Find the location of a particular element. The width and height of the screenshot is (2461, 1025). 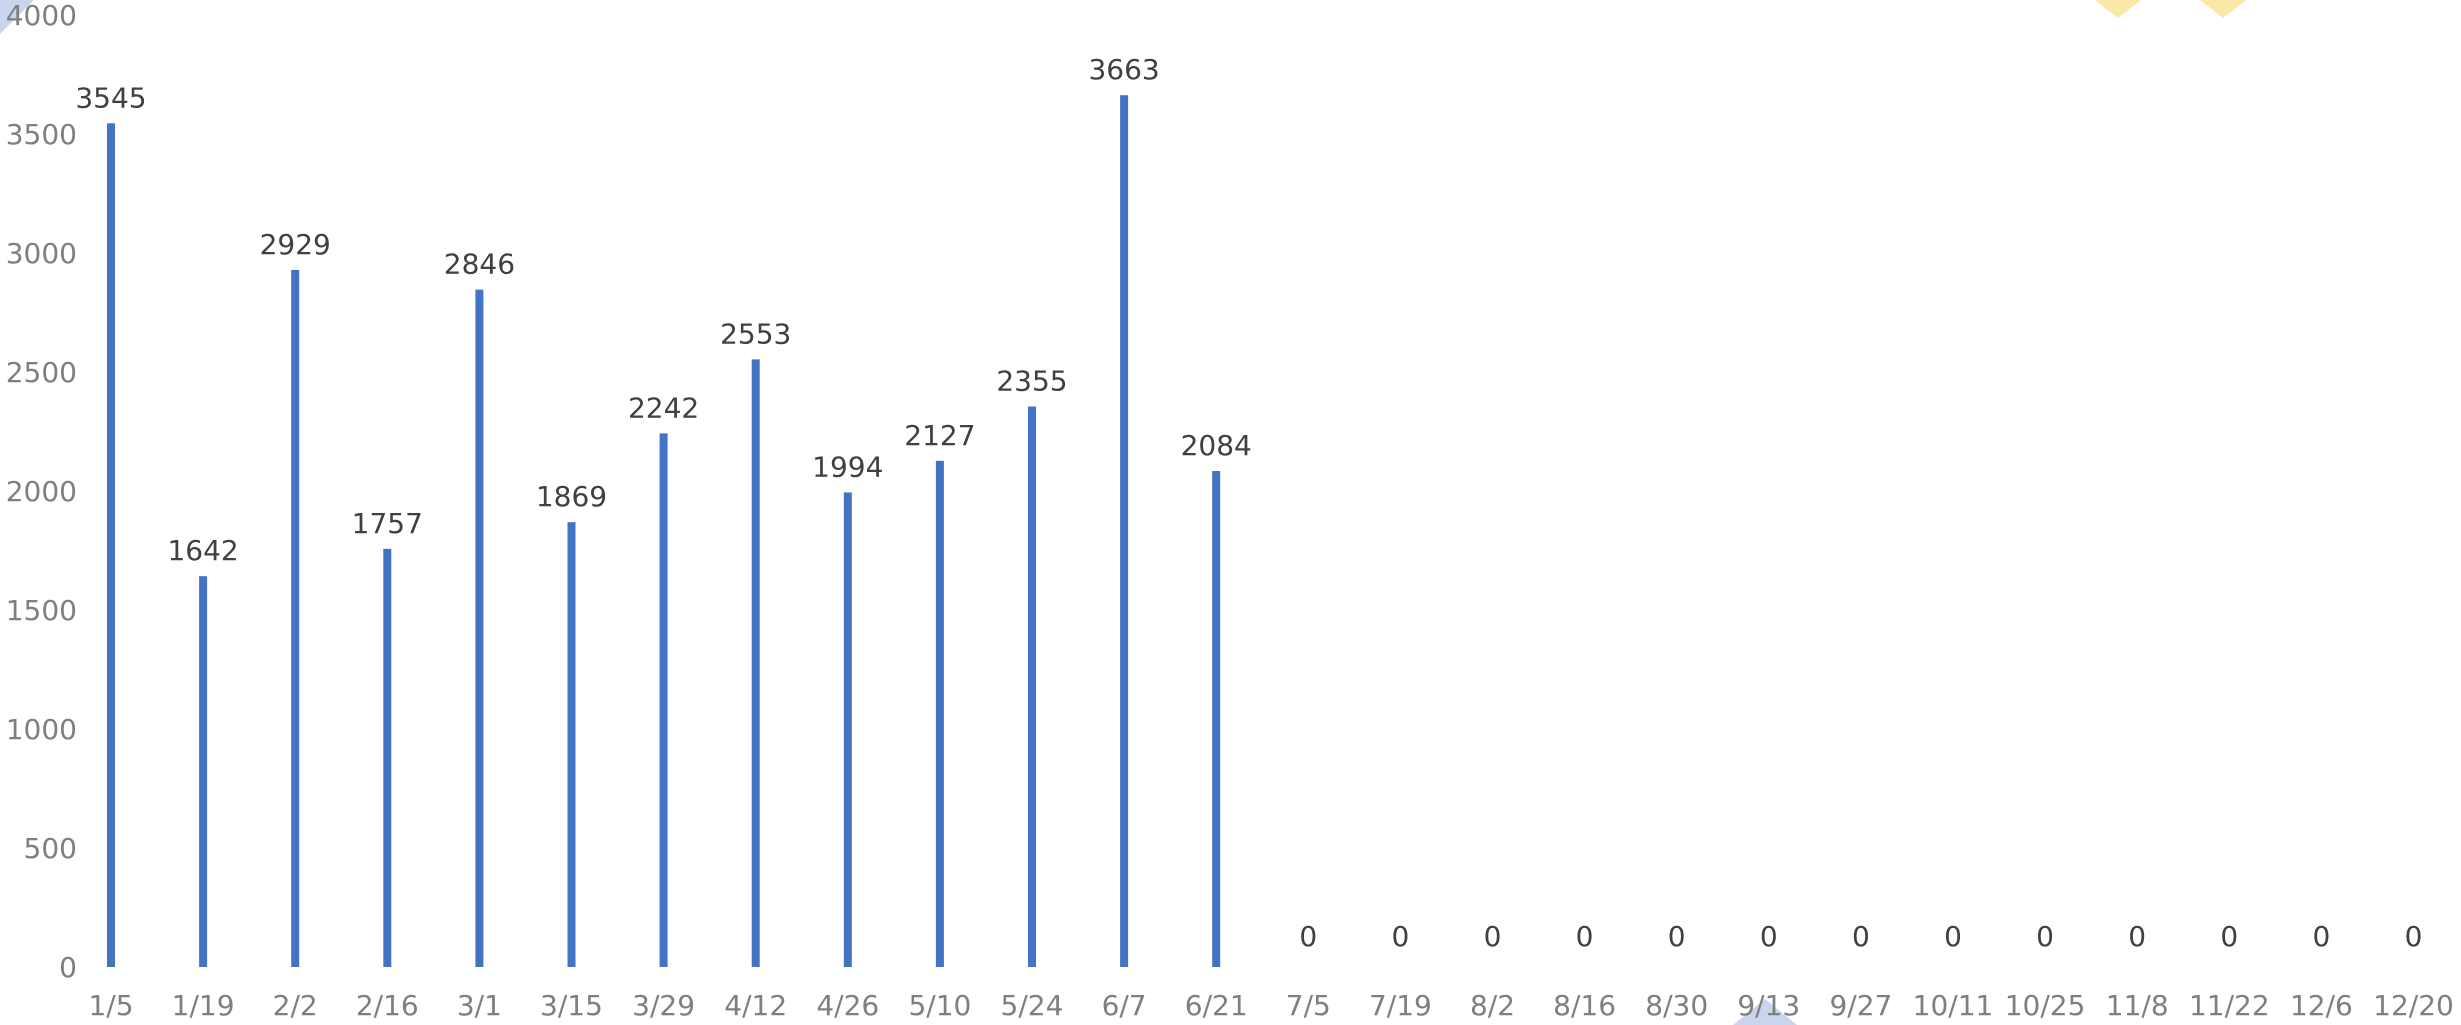

y-tick-label: 0 is located at coordinates (68, 967).